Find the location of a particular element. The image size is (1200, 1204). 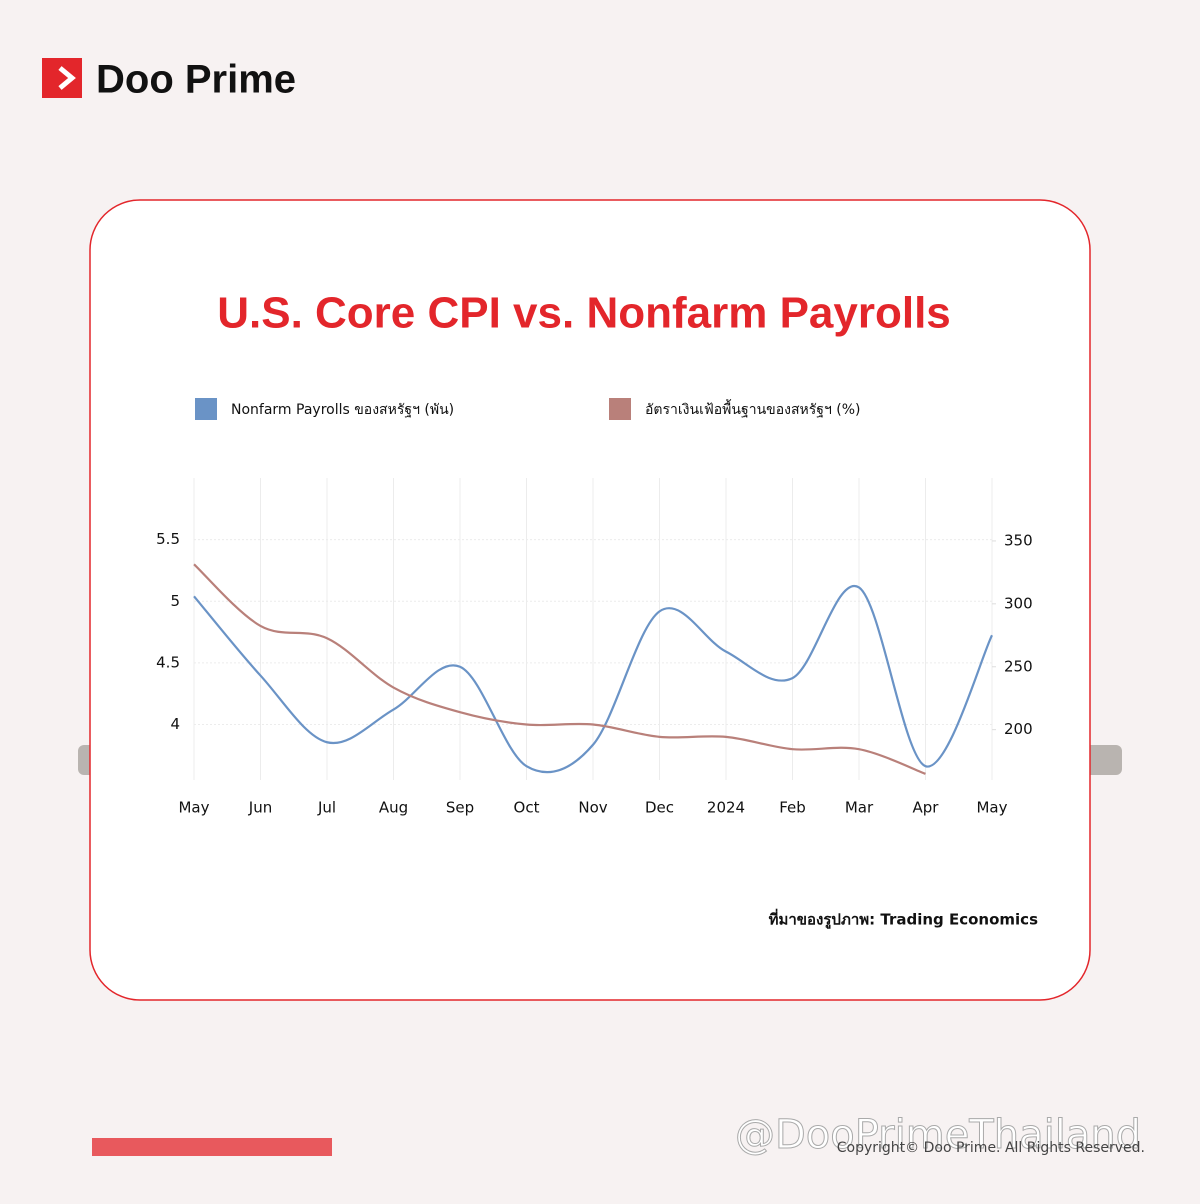

logo-mark is located at coordinates (62, 78).